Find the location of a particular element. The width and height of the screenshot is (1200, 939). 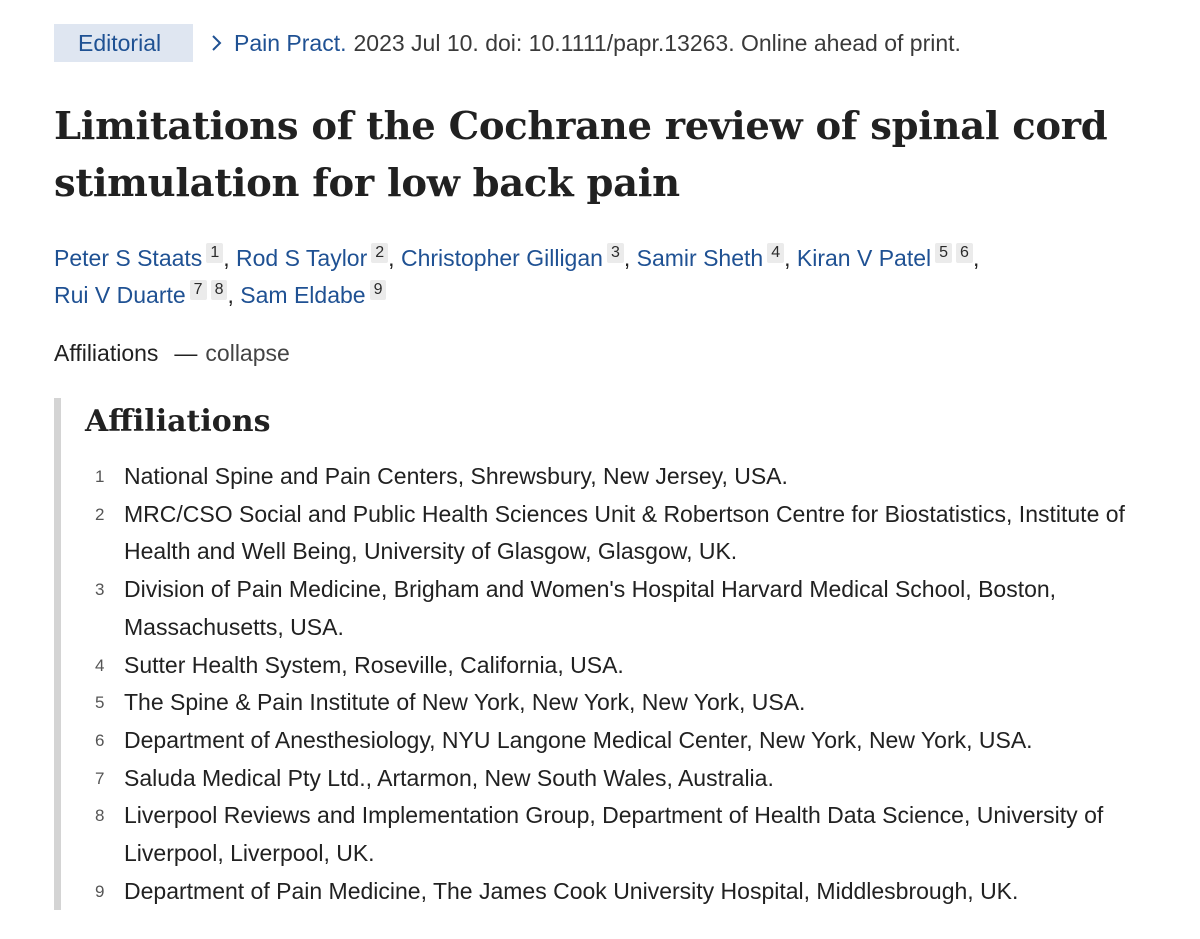

journal-link: Pain Pract. is located at coordinates (290, 42).